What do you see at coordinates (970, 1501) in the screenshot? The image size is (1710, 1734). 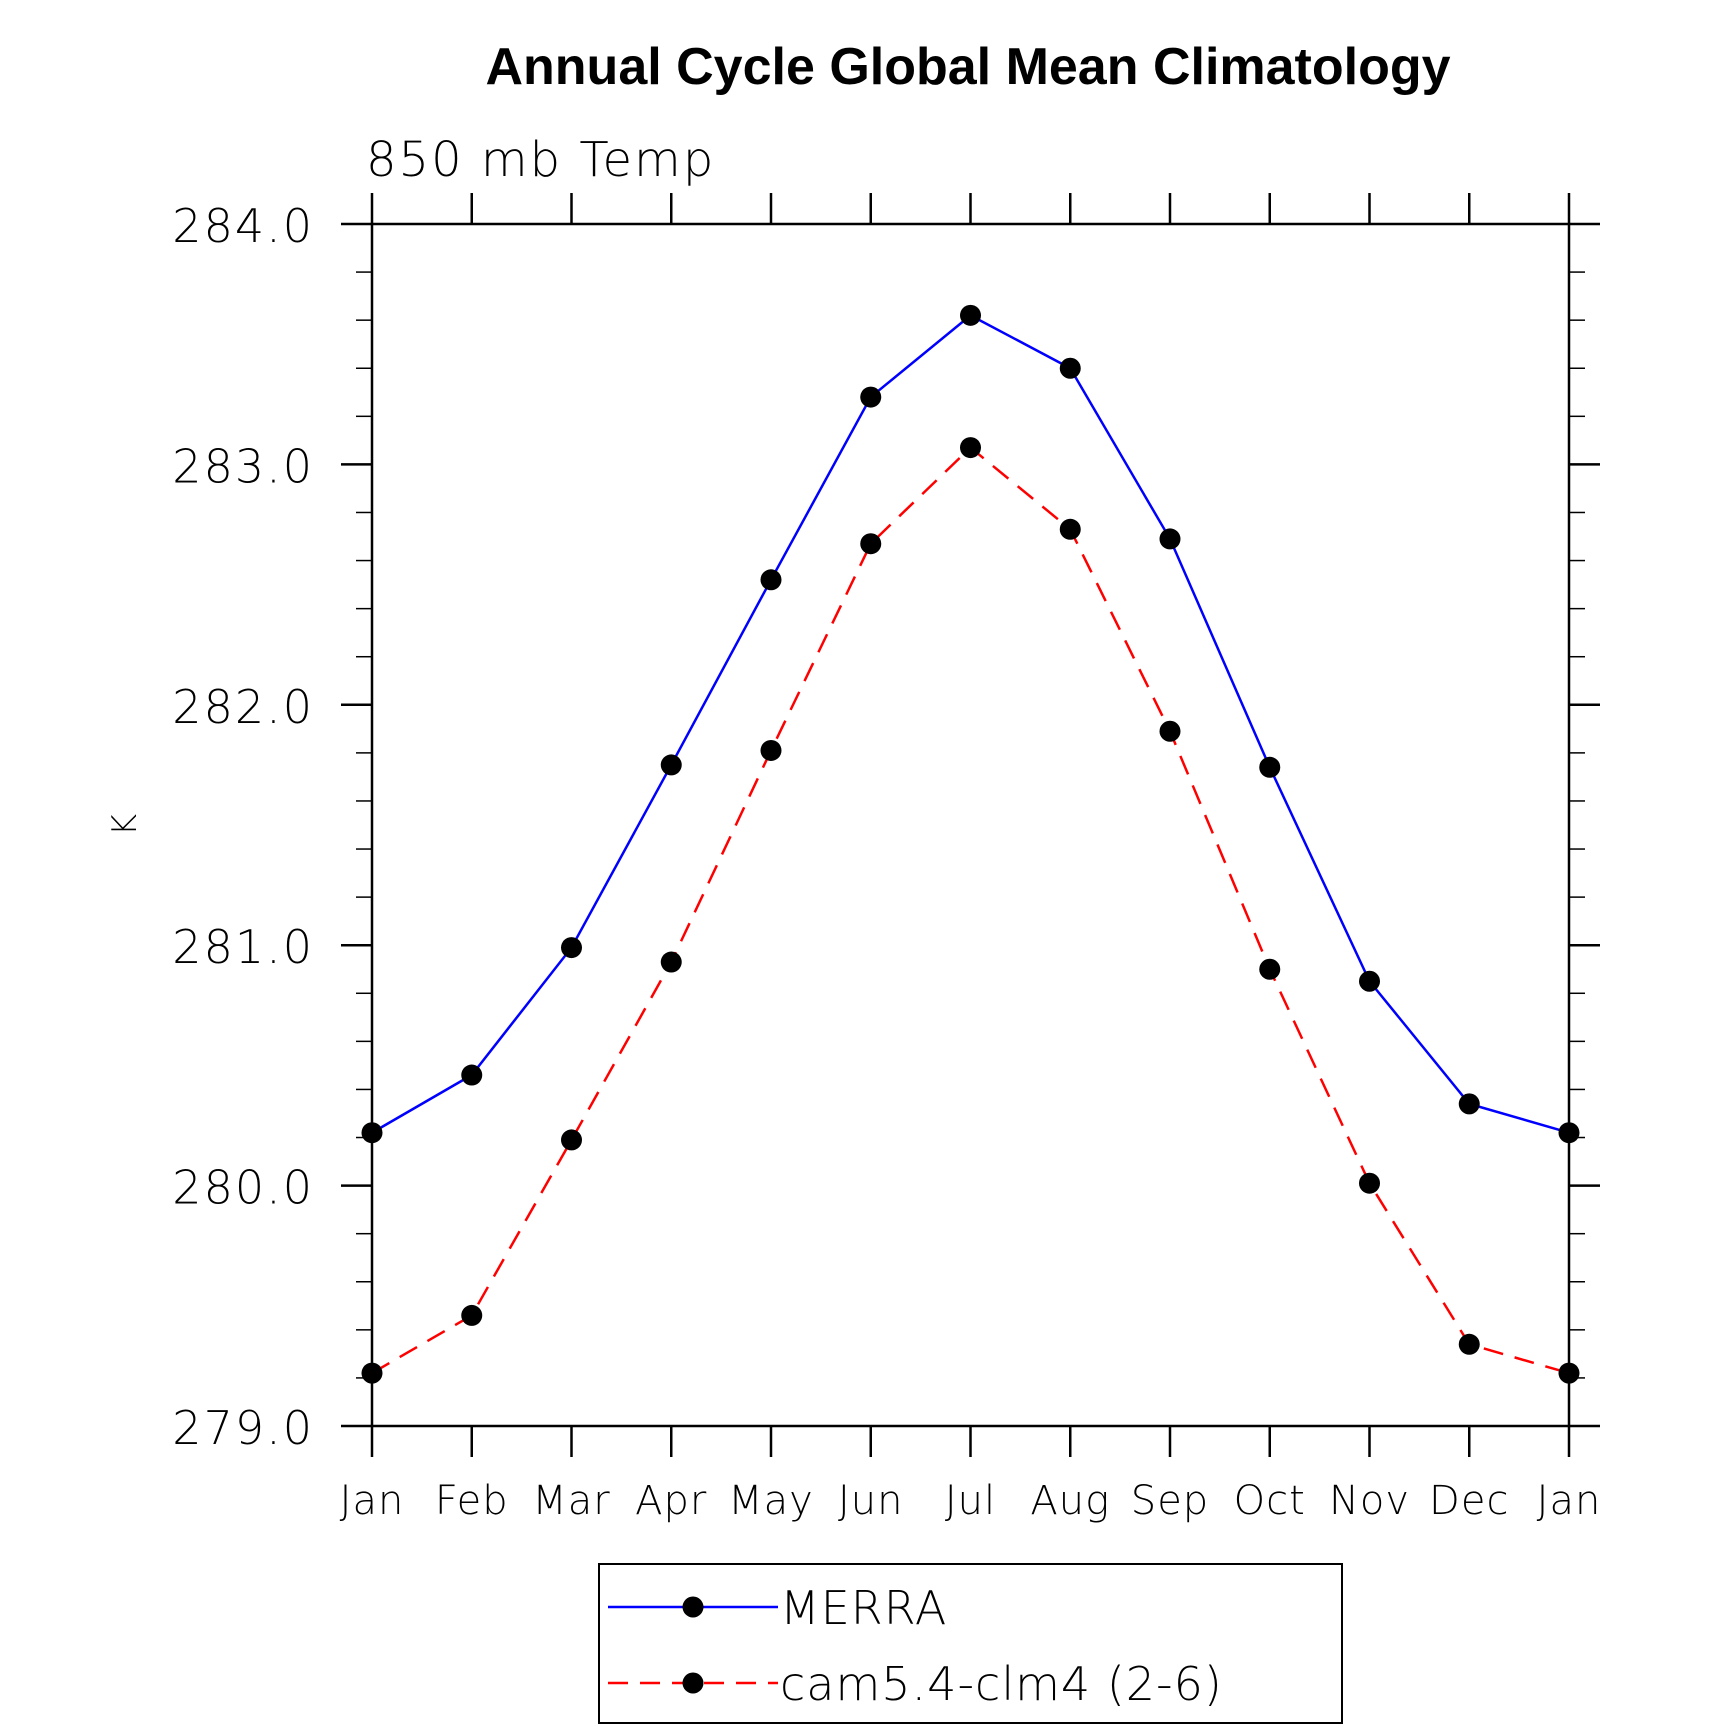 I see `x-tick-label: Jul` at bounding box center [970, 1501].